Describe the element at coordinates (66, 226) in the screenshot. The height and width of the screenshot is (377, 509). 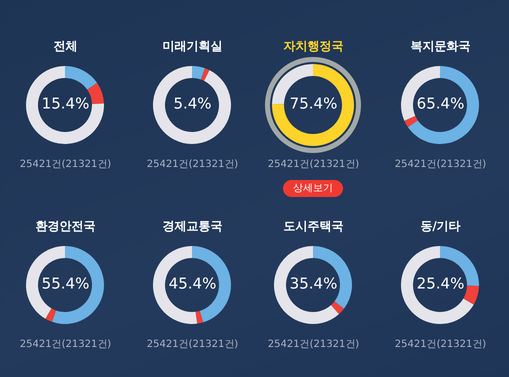
I see `chart-title: 환경안전국` at that location.